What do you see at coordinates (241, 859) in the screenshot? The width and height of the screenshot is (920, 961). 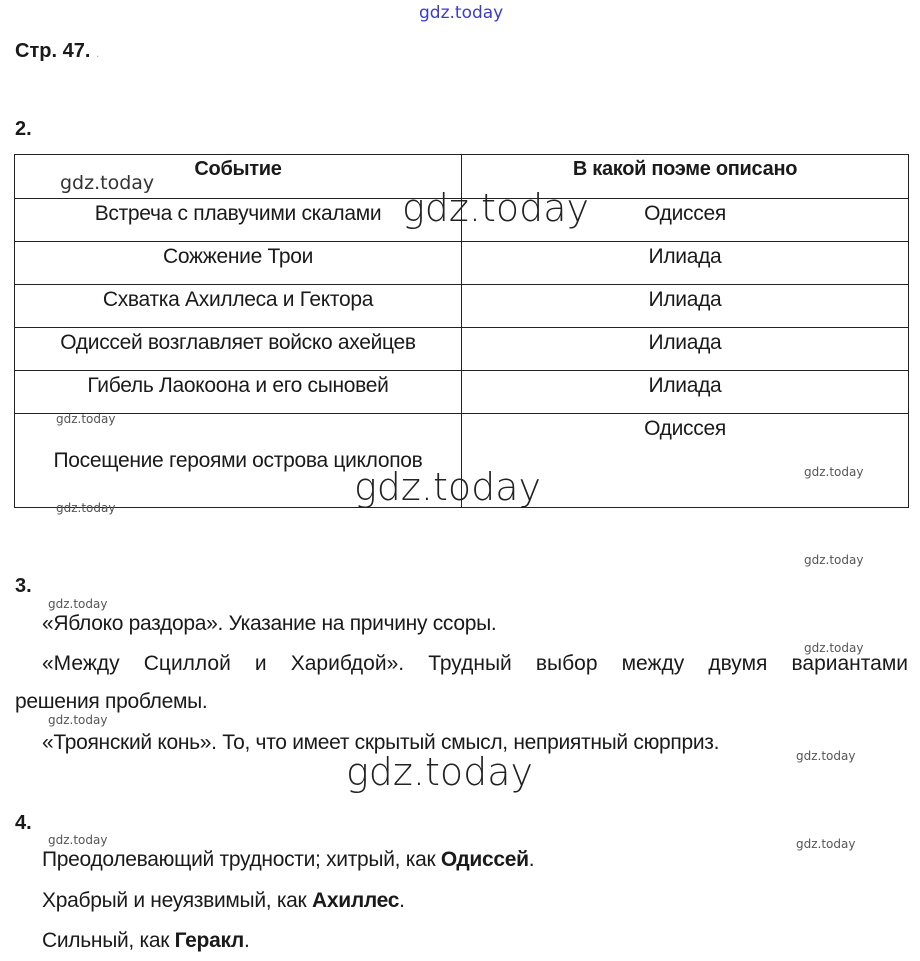 I see `item-text: Преодолевающий трудности; хитрый, как` at bounding box center [241, 859].